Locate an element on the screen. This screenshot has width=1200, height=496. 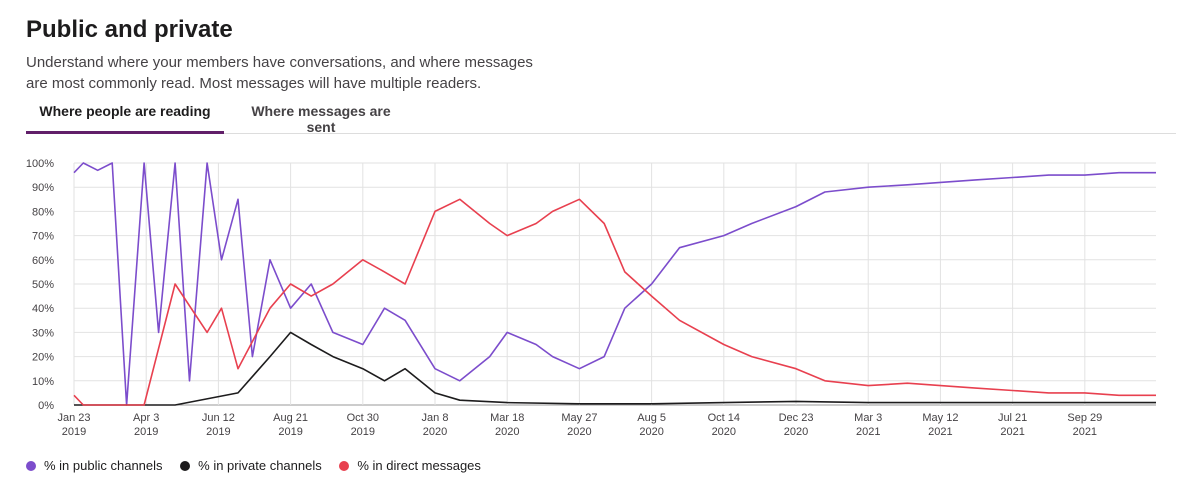
y-tick-label: 100% is located at coordinates (40, 164).